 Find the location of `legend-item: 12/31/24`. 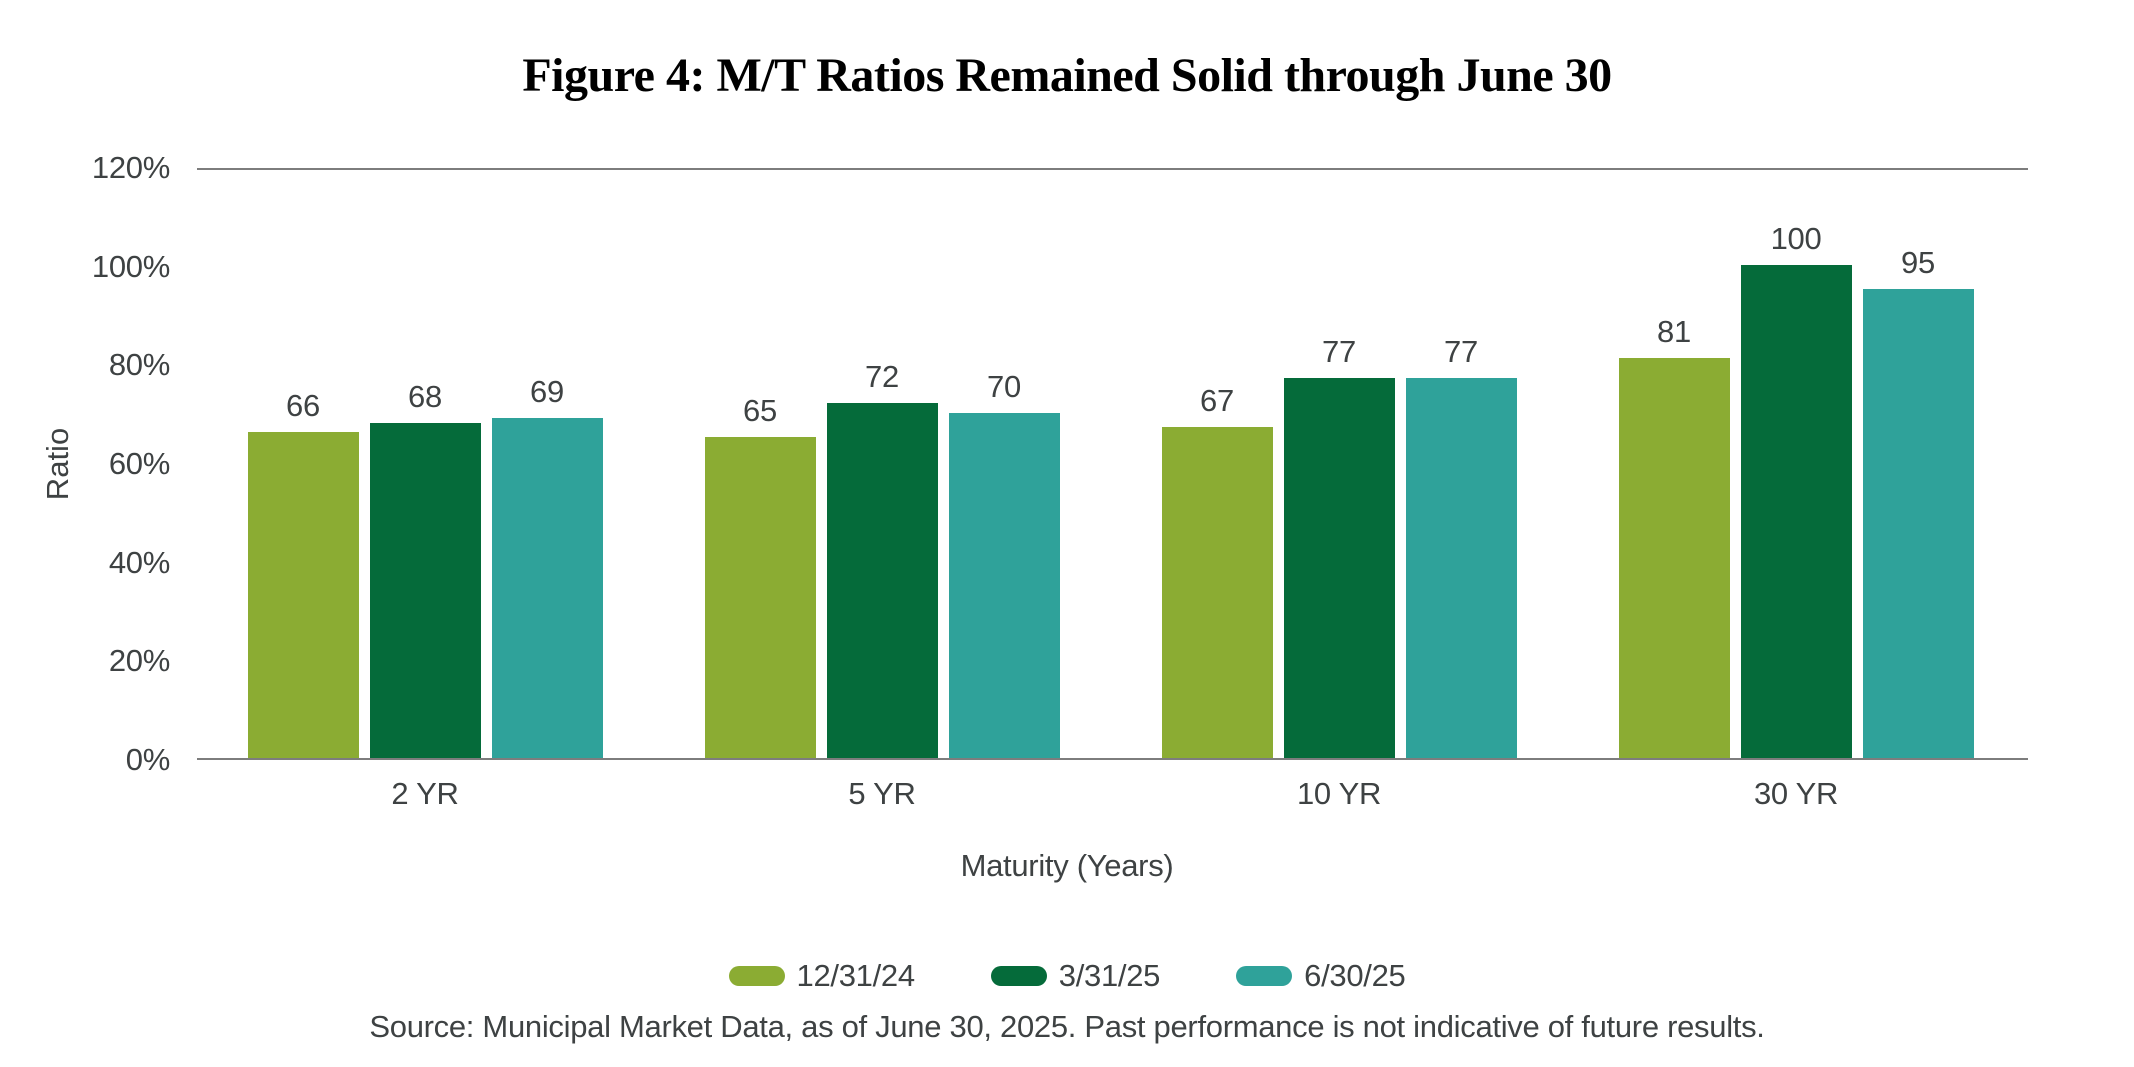

legend-item: 12/31/24 is located at coordinates (822, 976).